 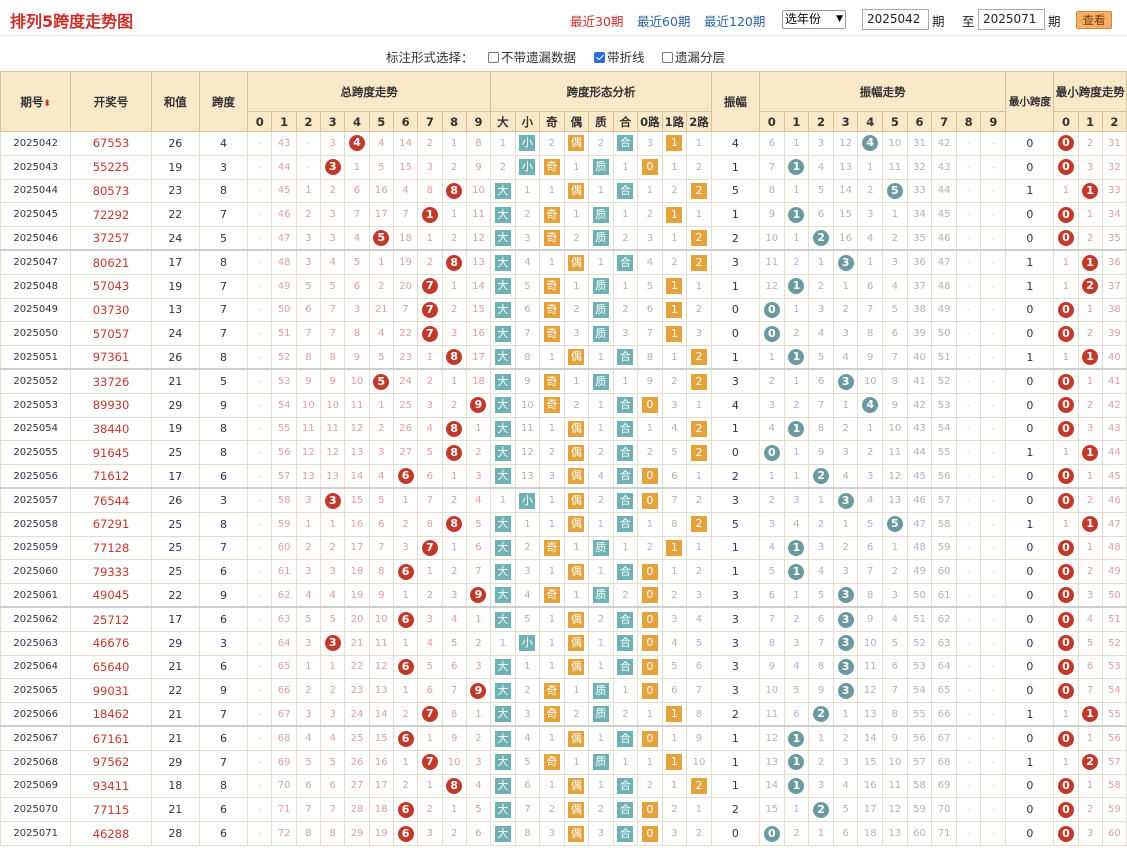 I want to click on checkbox-no-miss, so click(x=493, y=57).